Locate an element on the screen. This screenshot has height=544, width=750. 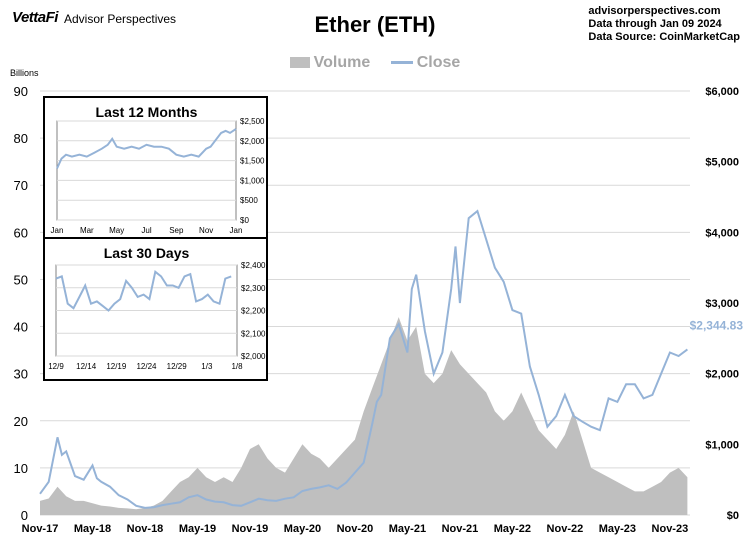
inset-x-tick-label: Nov is located at coordinates (206, 230).